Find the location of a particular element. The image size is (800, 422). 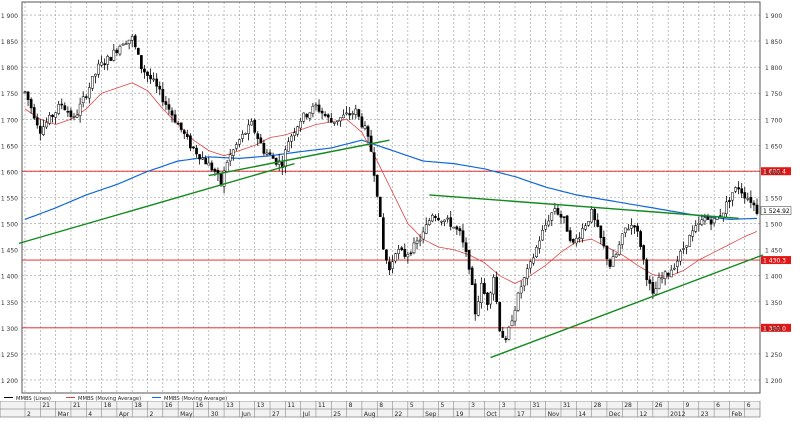

x-tick-label: 13 is located at coordinates (230, 405).